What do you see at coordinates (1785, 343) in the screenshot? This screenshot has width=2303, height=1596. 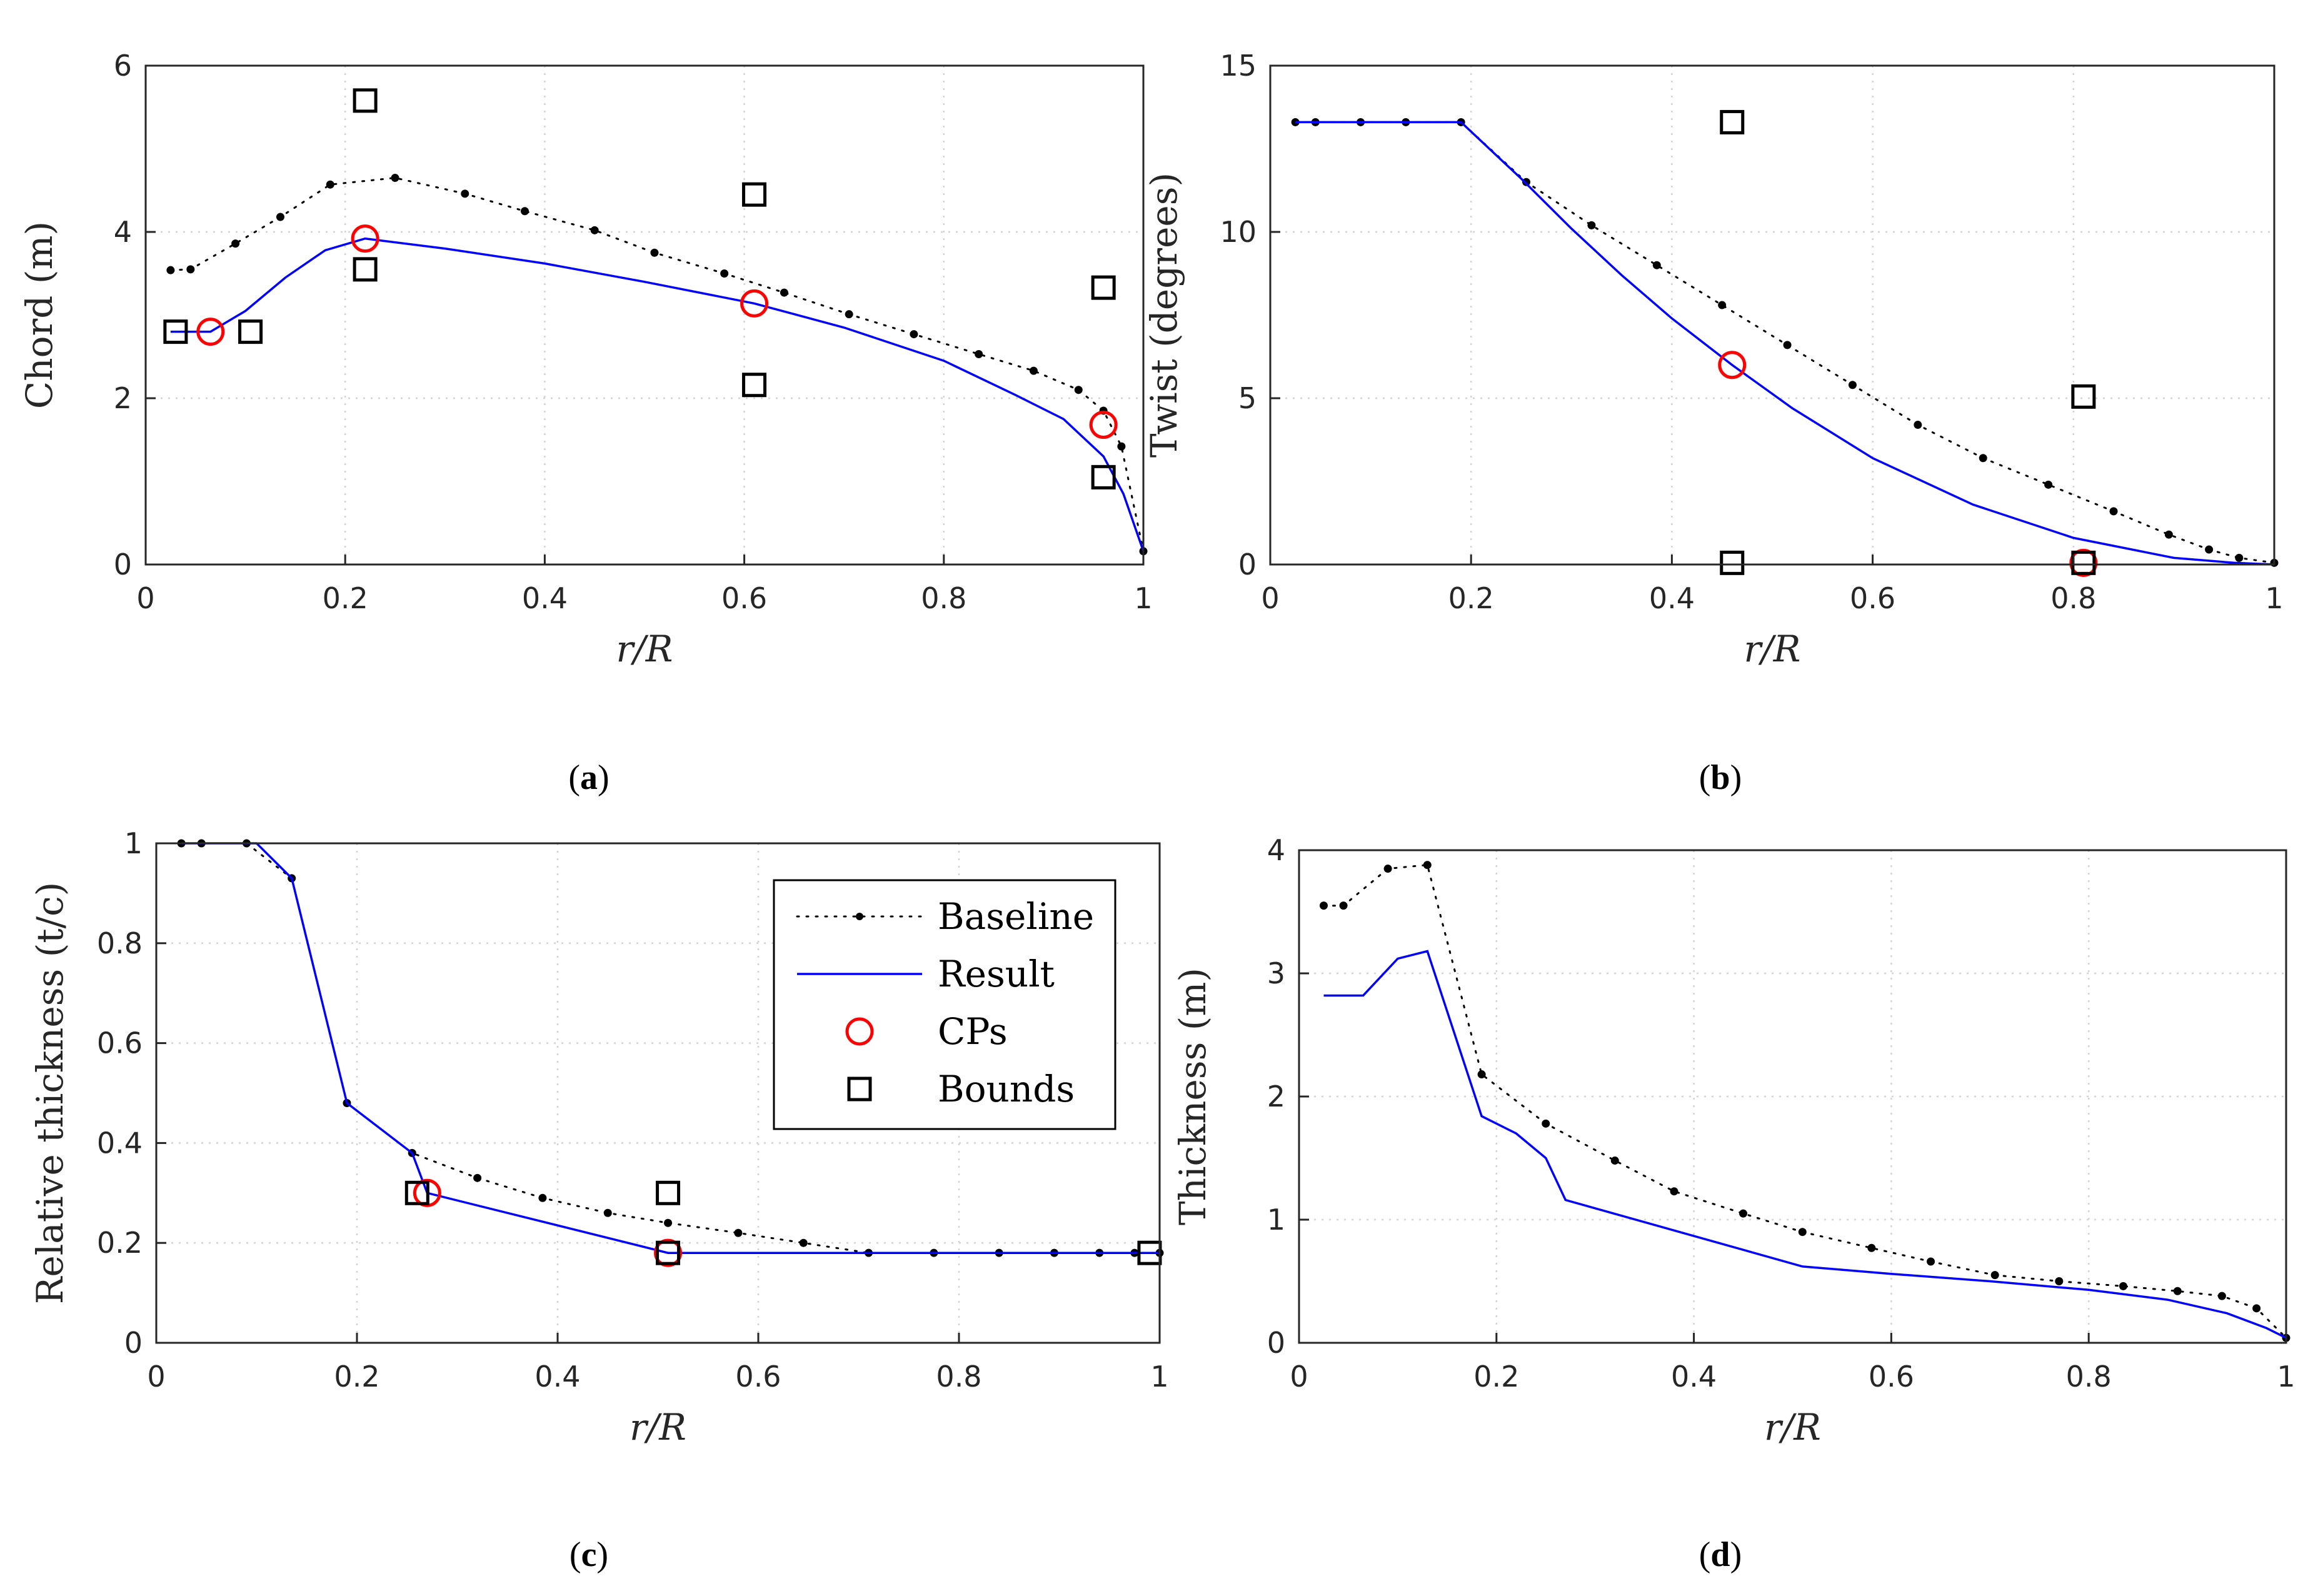 I see `panel-b-result-line` at bounding box center [1785, 343].